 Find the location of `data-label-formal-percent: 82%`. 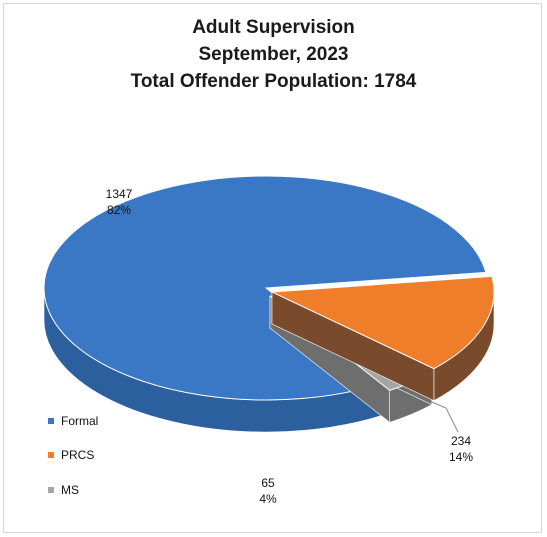

data-label-formal-percent: 82% is located at coordinates (119, 210).